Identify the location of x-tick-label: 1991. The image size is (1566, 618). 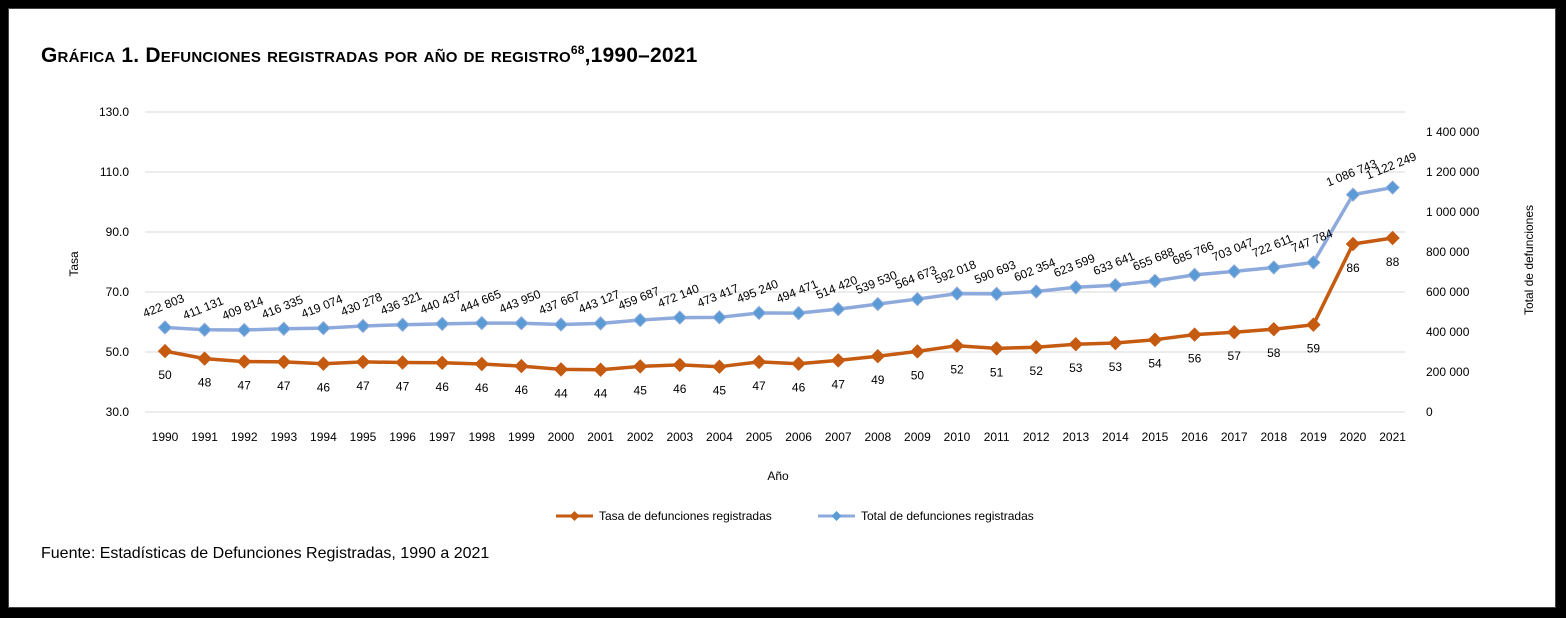
(204, 437).